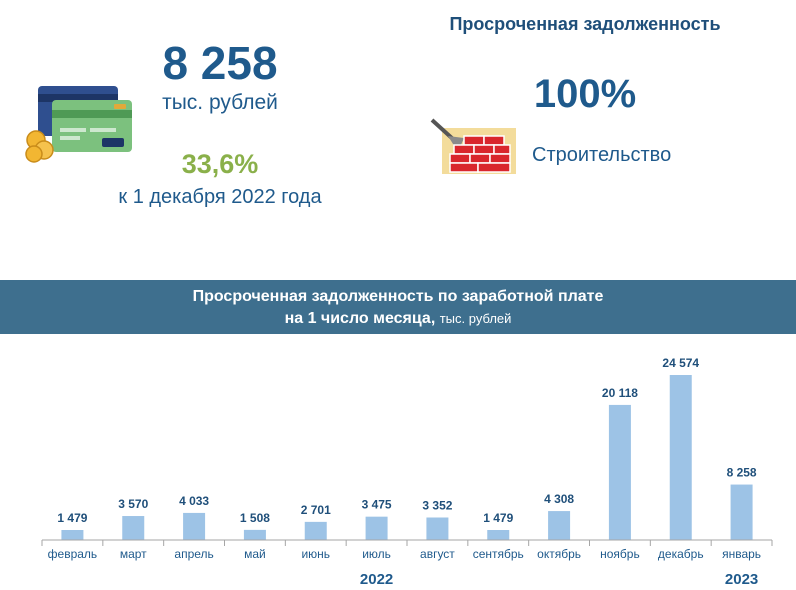  I want to click on growth-percent: 33,6%, so click(220, 164).